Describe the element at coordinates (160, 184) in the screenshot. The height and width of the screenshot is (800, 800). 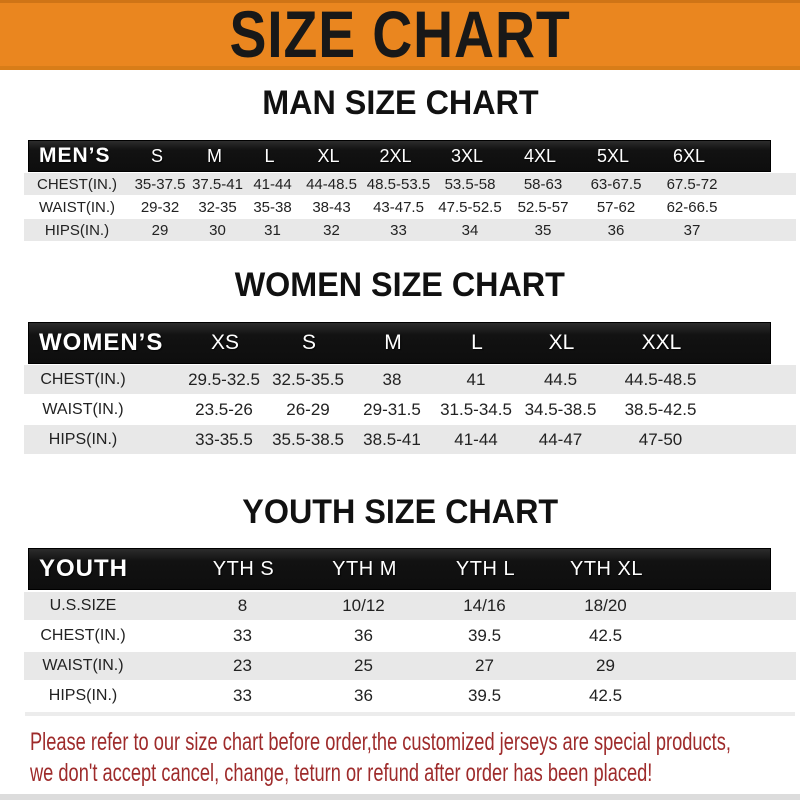
I see `size-value: 35-37.5` at that location.